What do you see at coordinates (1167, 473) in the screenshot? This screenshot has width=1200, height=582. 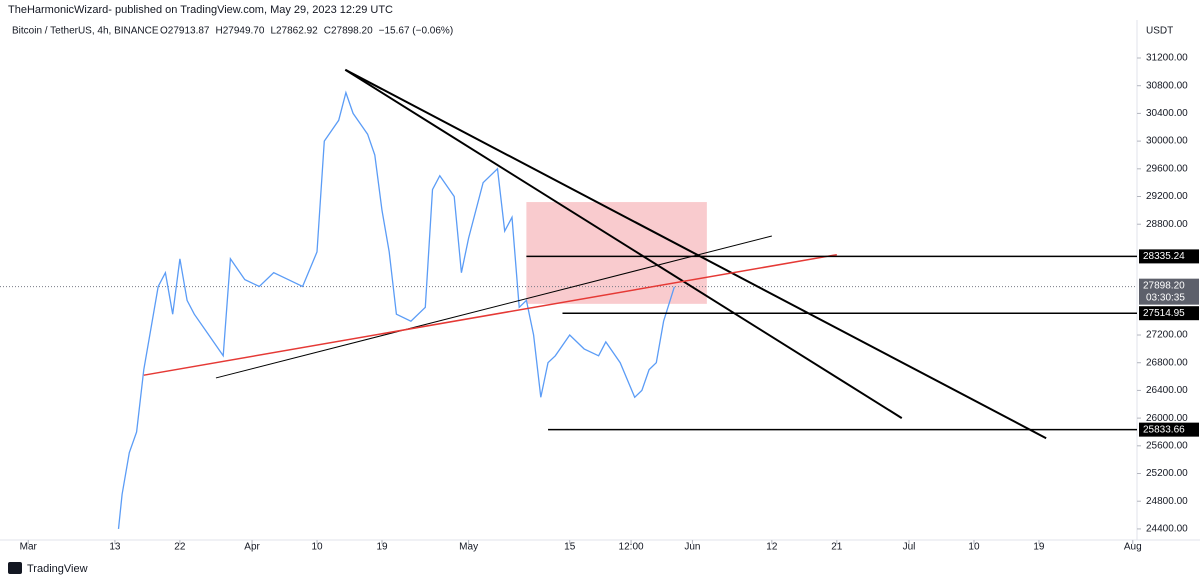 I see `y-tick-label: 25200.00` at bounding box center [1167, 473].